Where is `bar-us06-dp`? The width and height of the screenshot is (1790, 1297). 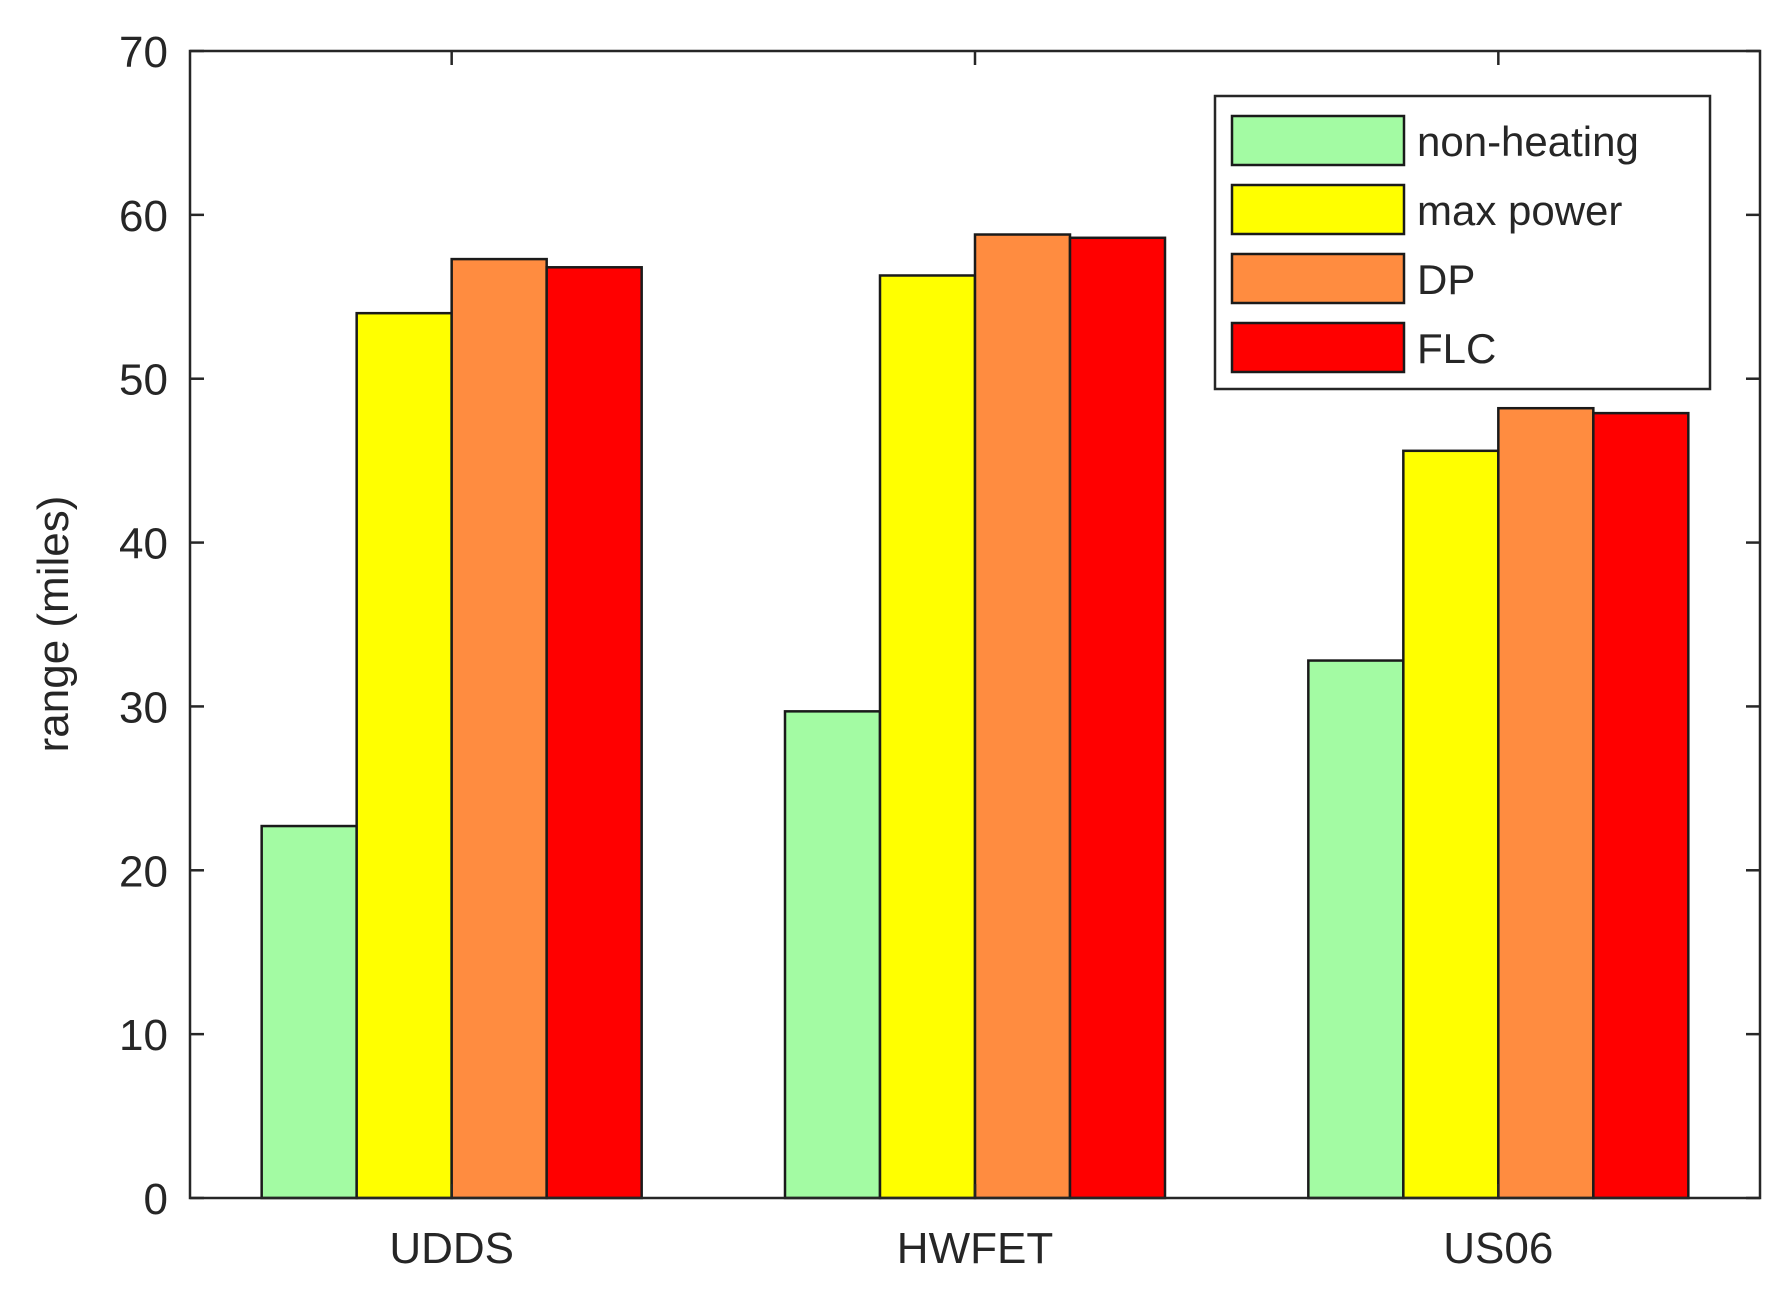 bar-us06-dp is located at coordinates (1546, 803).